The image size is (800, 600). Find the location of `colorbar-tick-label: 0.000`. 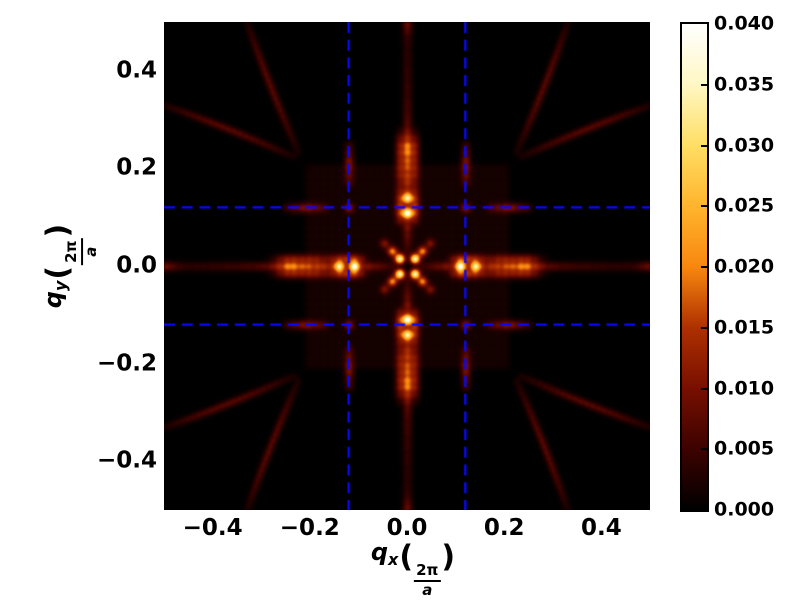

colorbar-tick-label: 0.000 is located at coordinates (744, 509).